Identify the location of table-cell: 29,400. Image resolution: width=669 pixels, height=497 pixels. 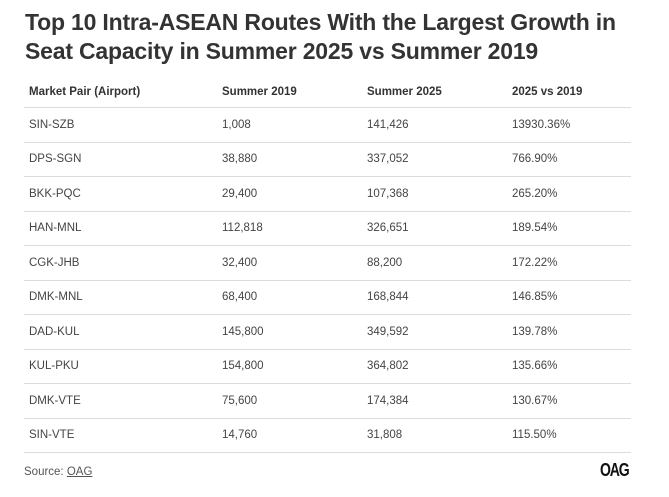
(289, 193).